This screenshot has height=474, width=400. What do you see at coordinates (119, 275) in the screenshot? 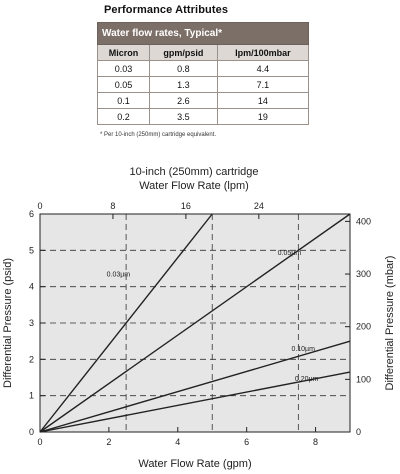
I see `series-label: 0.03µm` at bounding box center [119, 275].